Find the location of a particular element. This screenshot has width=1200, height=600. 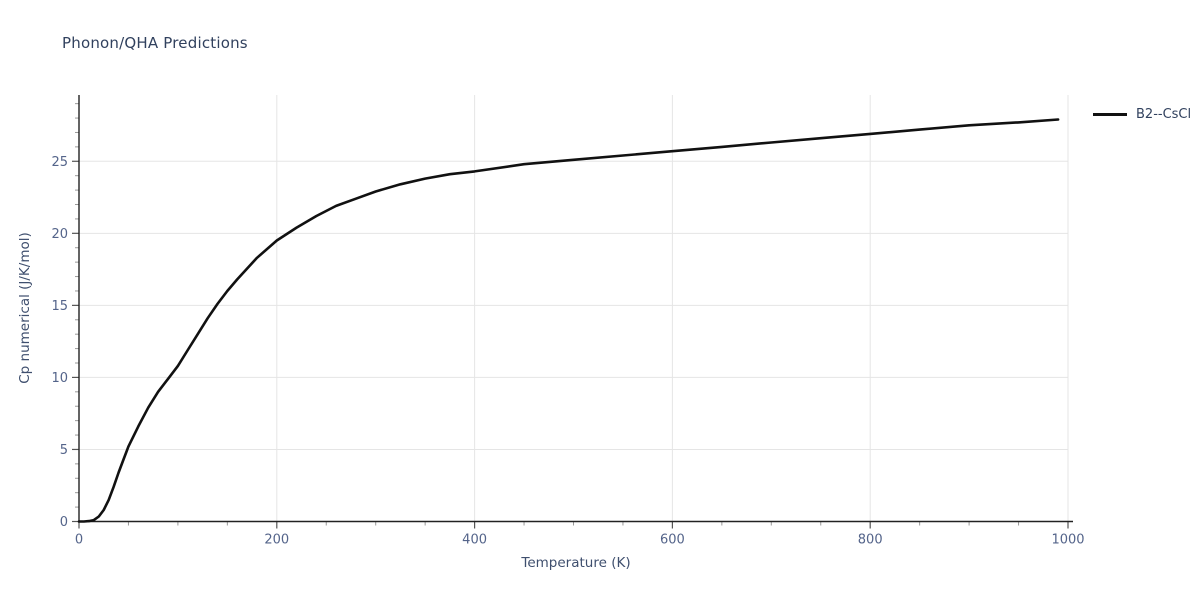

x-tick-label: 1000 is located at coordinates (1067, 540).